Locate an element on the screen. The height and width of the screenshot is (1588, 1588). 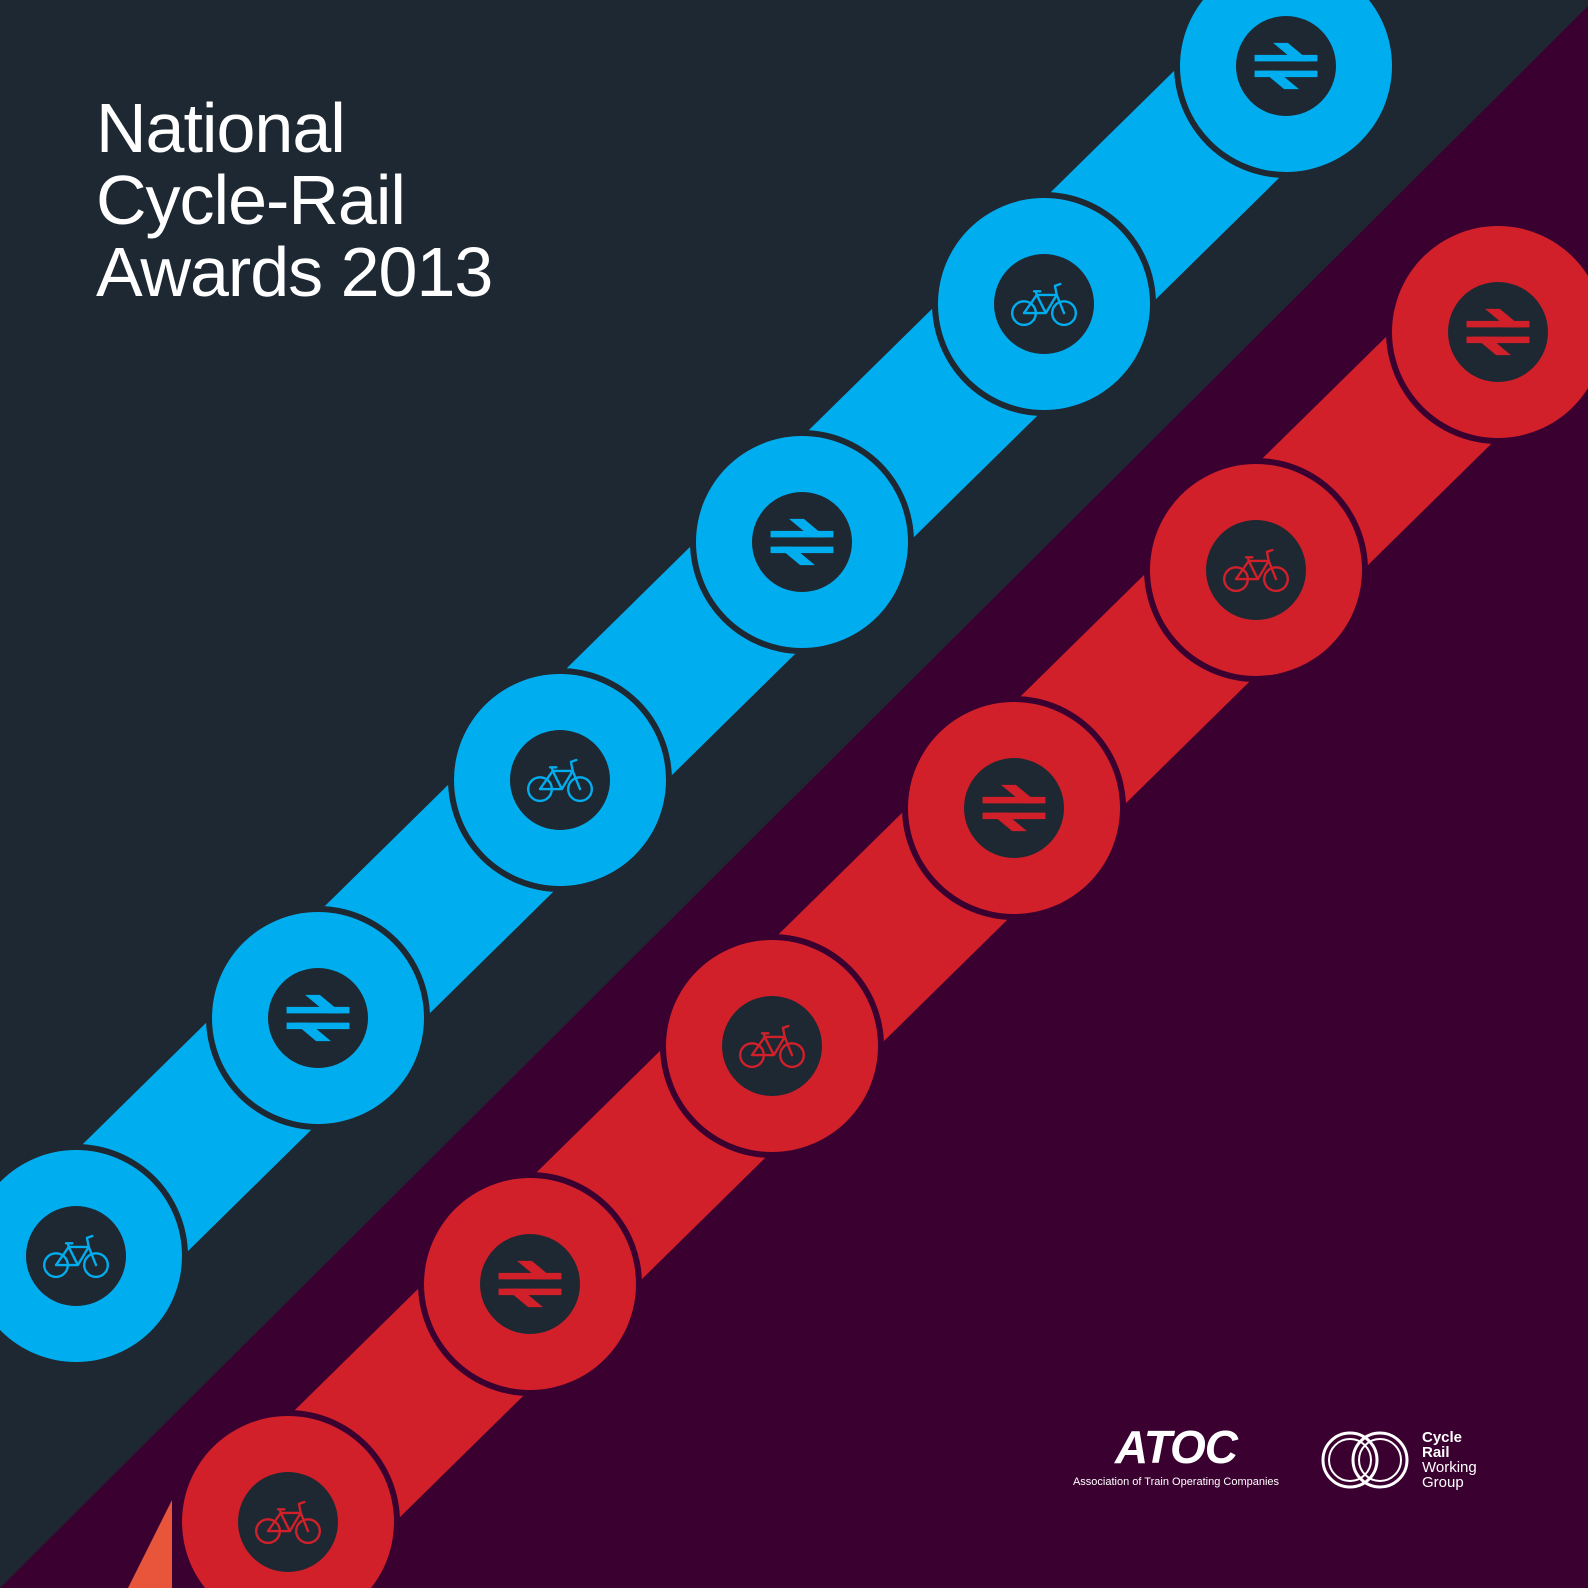
atoc-wordmark: ATOC is located at coordinates (1176, 1447).